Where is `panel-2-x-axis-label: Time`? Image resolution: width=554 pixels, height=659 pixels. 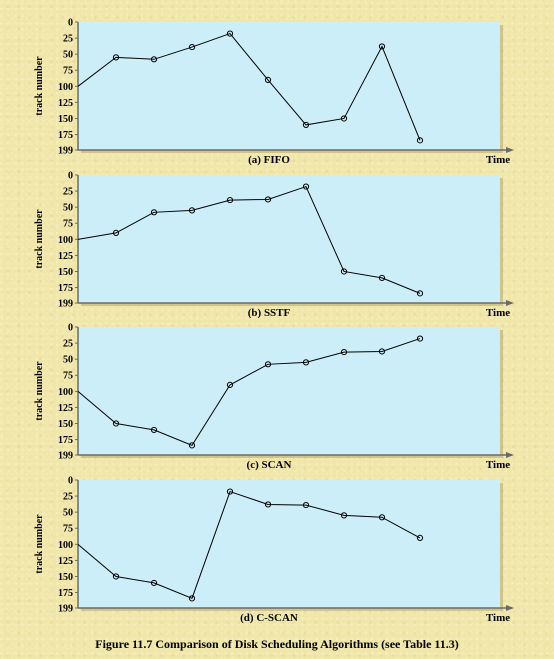 panel-2-x-axis-label: Time is located at coordinates (498, 313).